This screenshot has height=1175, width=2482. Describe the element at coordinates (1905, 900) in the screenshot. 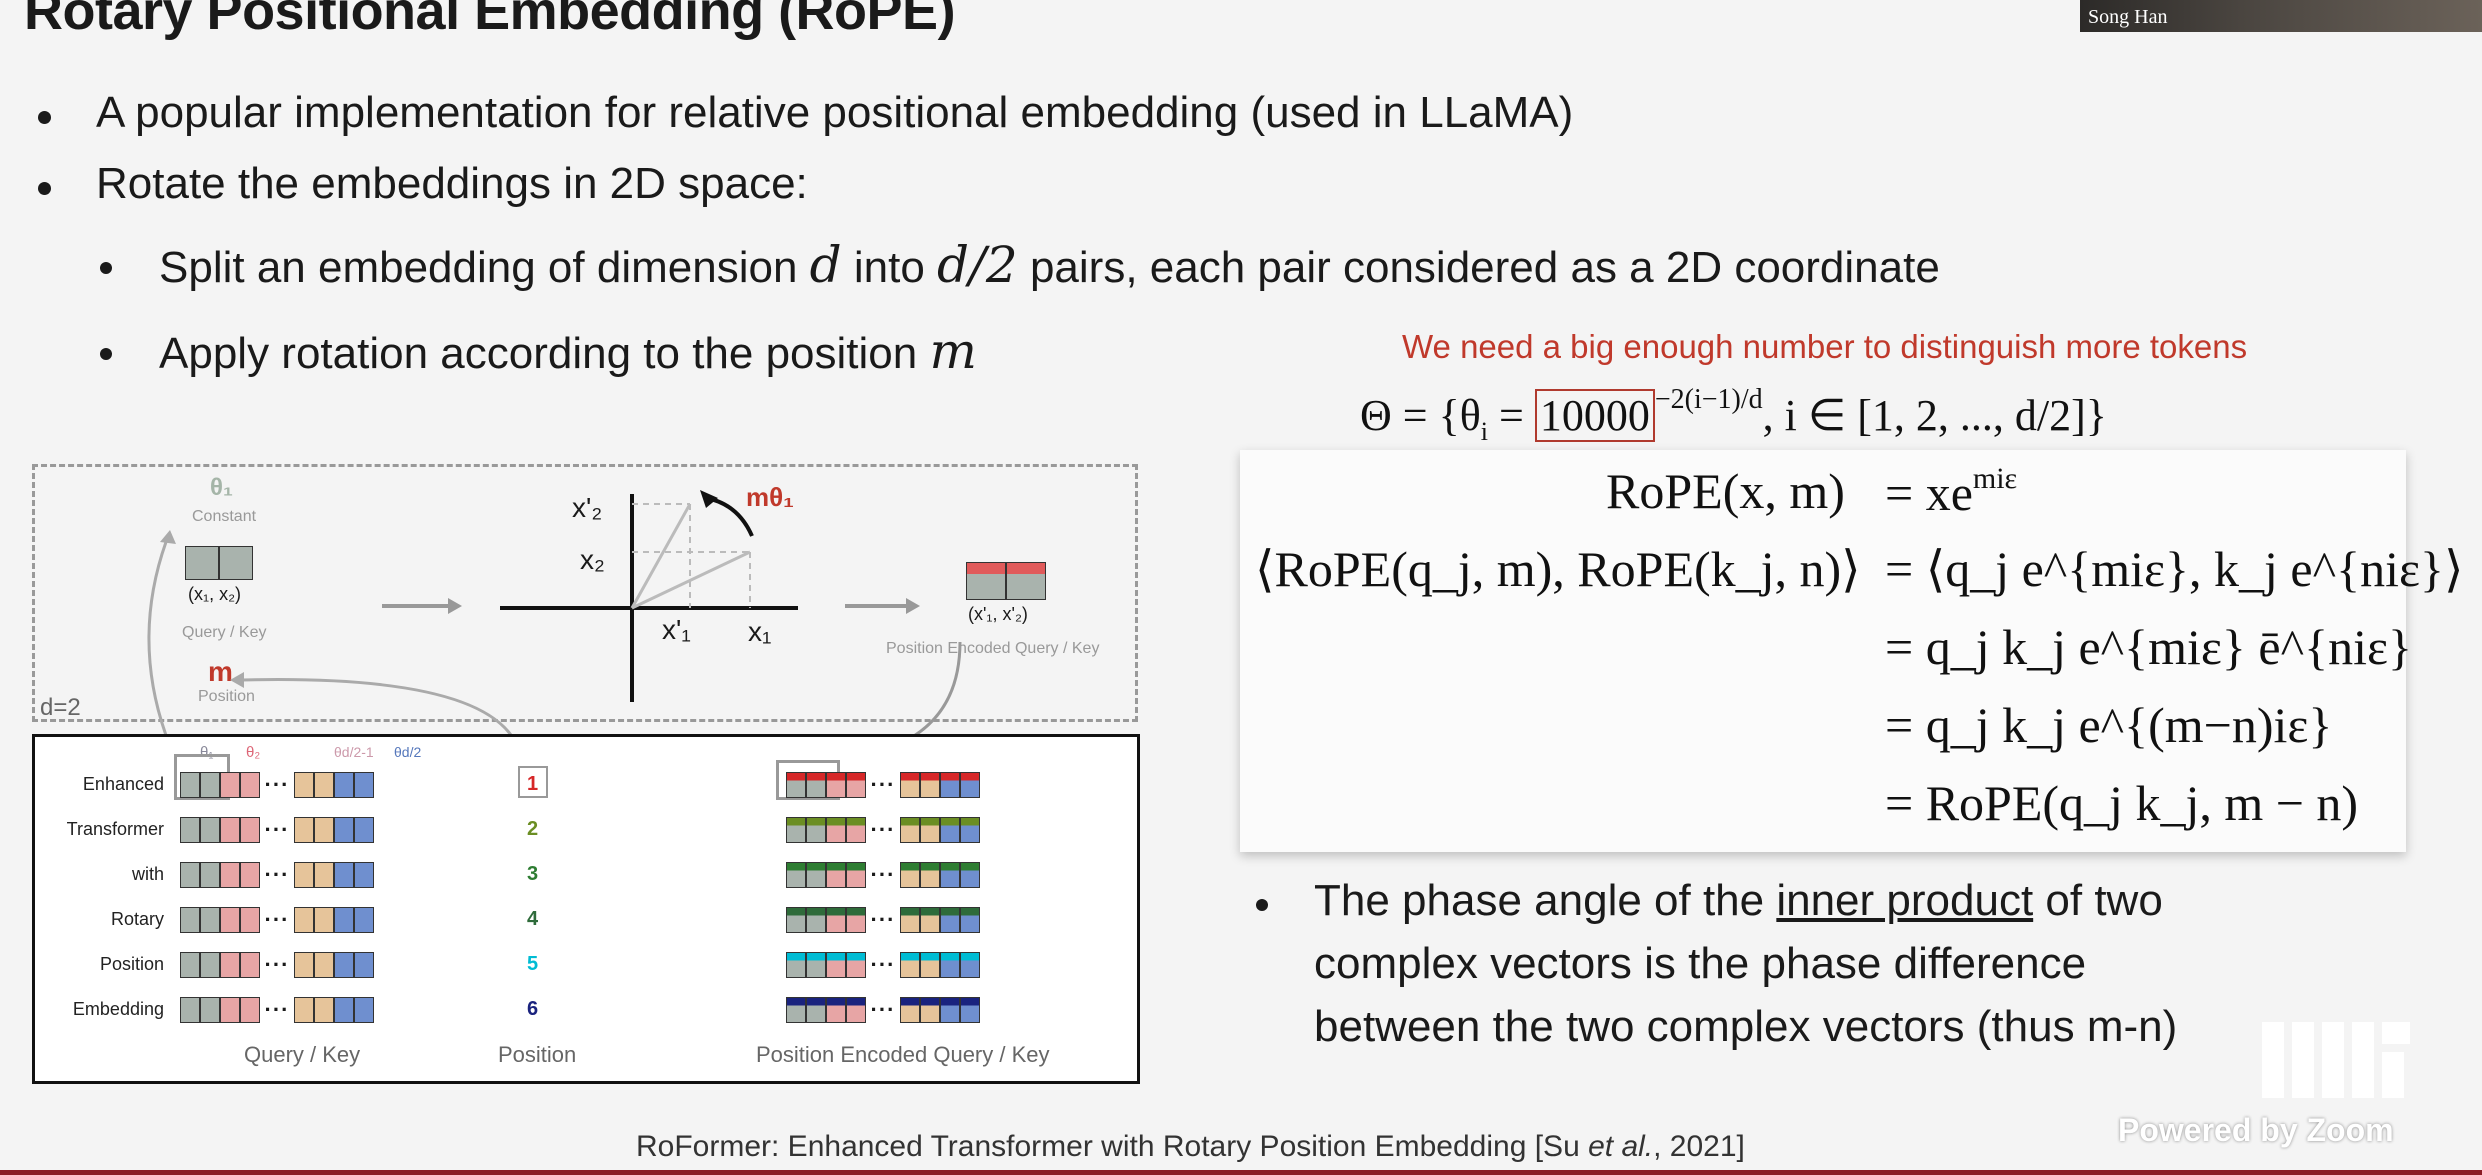

I see `inner-product-underlined: inner product` at that location.